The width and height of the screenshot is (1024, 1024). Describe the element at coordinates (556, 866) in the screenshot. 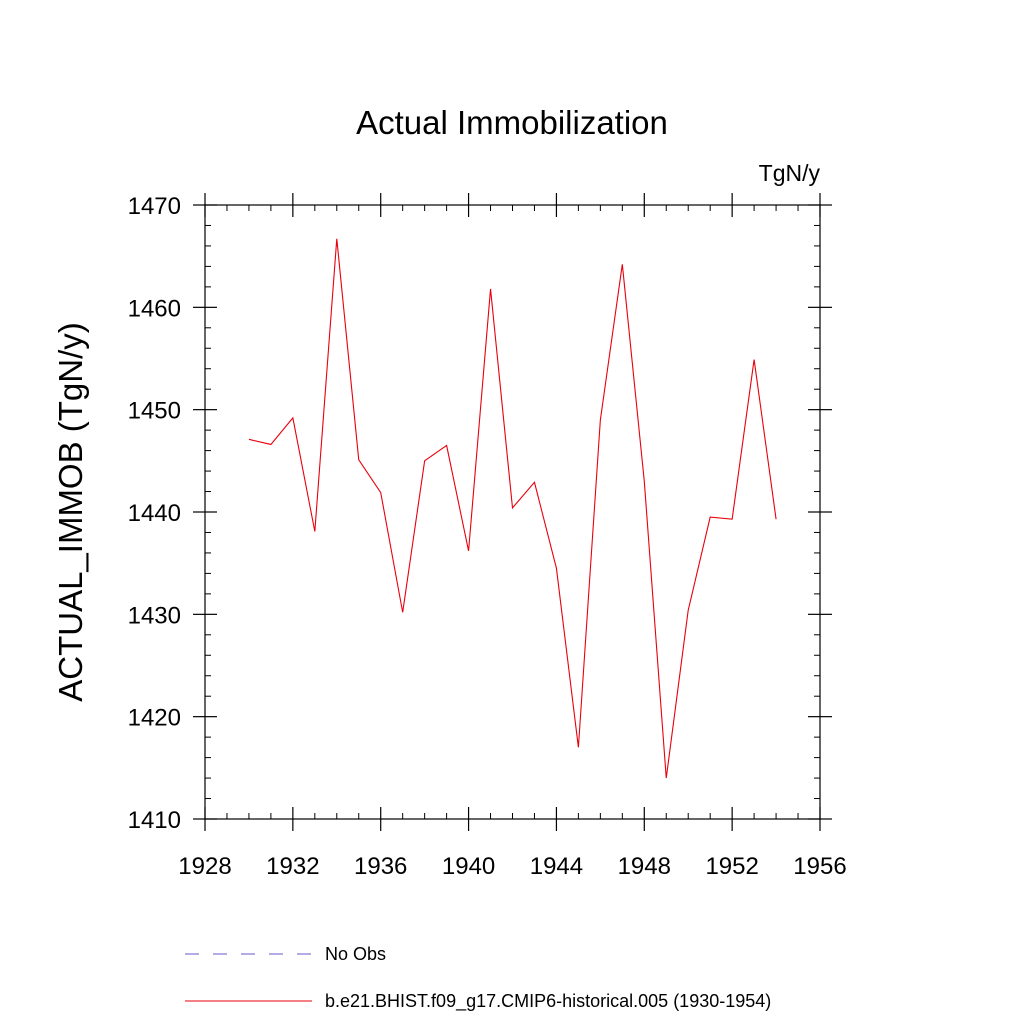

I see `x-tick-label: 1944` at that location.